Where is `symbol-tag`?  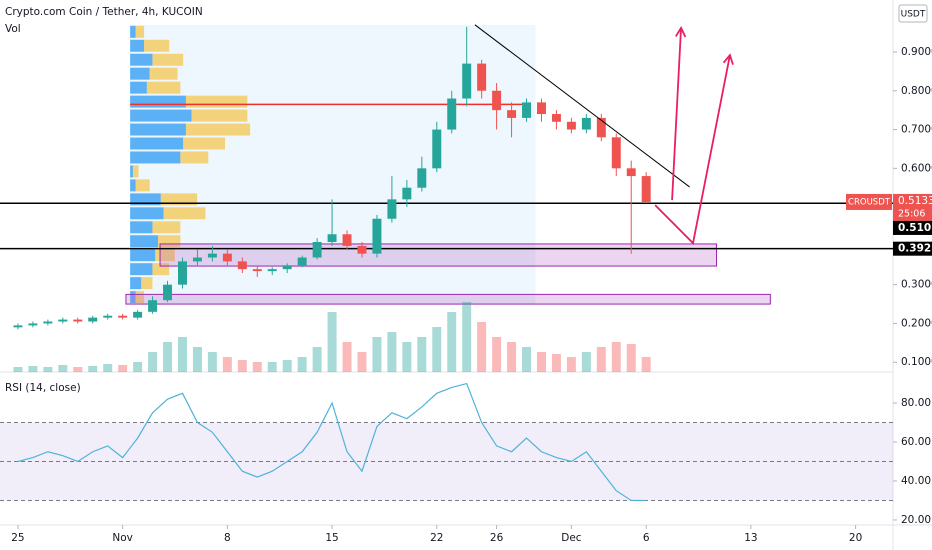
symbol-tag is located at coordinates (869, 201).